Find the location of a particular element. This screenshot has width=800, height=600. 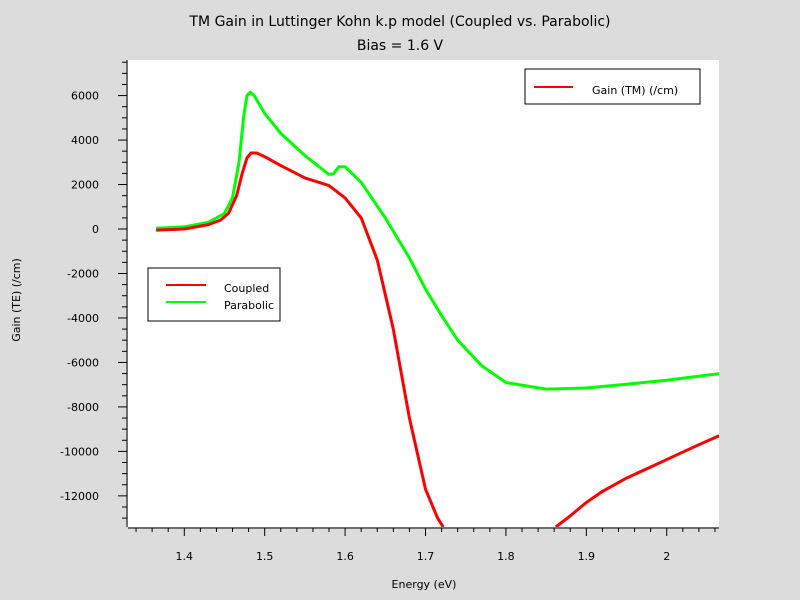

y-tick-label: -6000 is located at coordinates (83, 362).